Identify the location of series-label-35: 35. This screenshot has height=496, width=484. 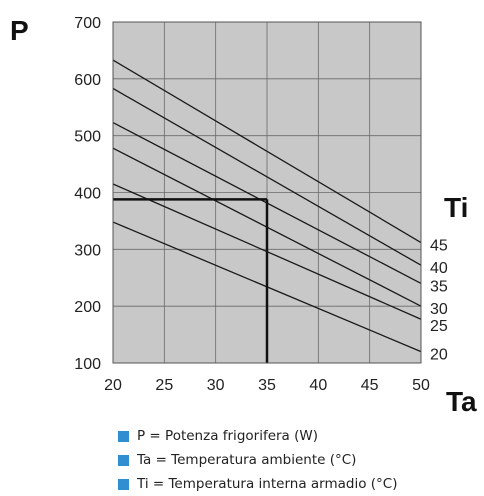
(439, 286).